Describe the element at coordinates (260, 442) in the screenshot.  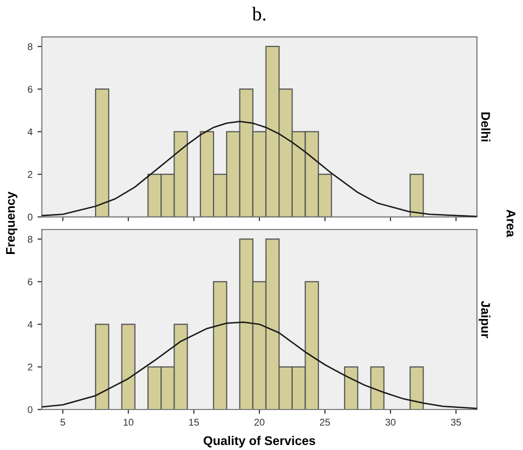
I see `x-axis-title: Quality of Services` at that location.